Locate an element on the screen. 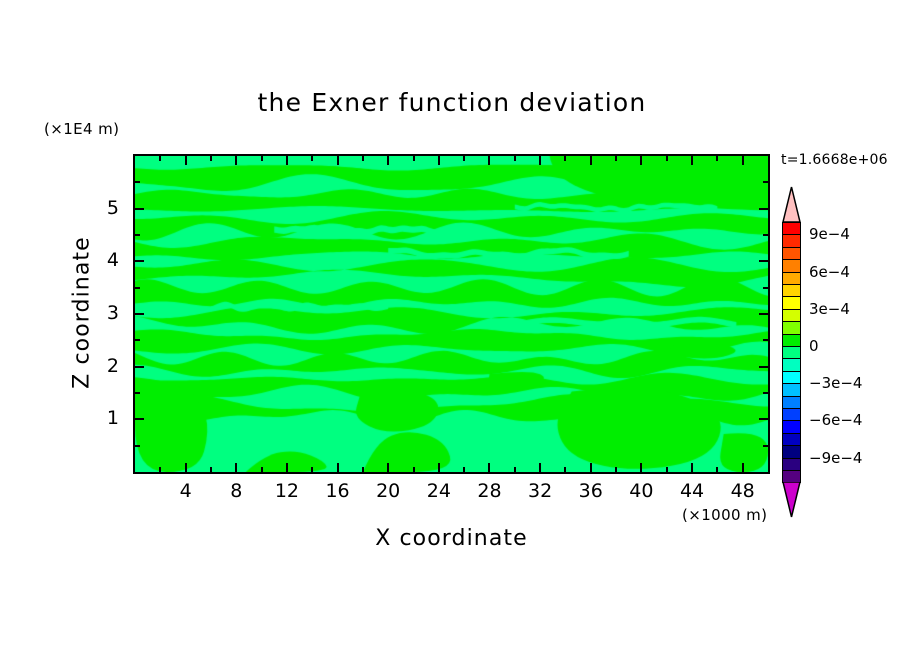 The image size is (904, 654). x-axis-tick-label: 44 is located at coordinates (692, 491).